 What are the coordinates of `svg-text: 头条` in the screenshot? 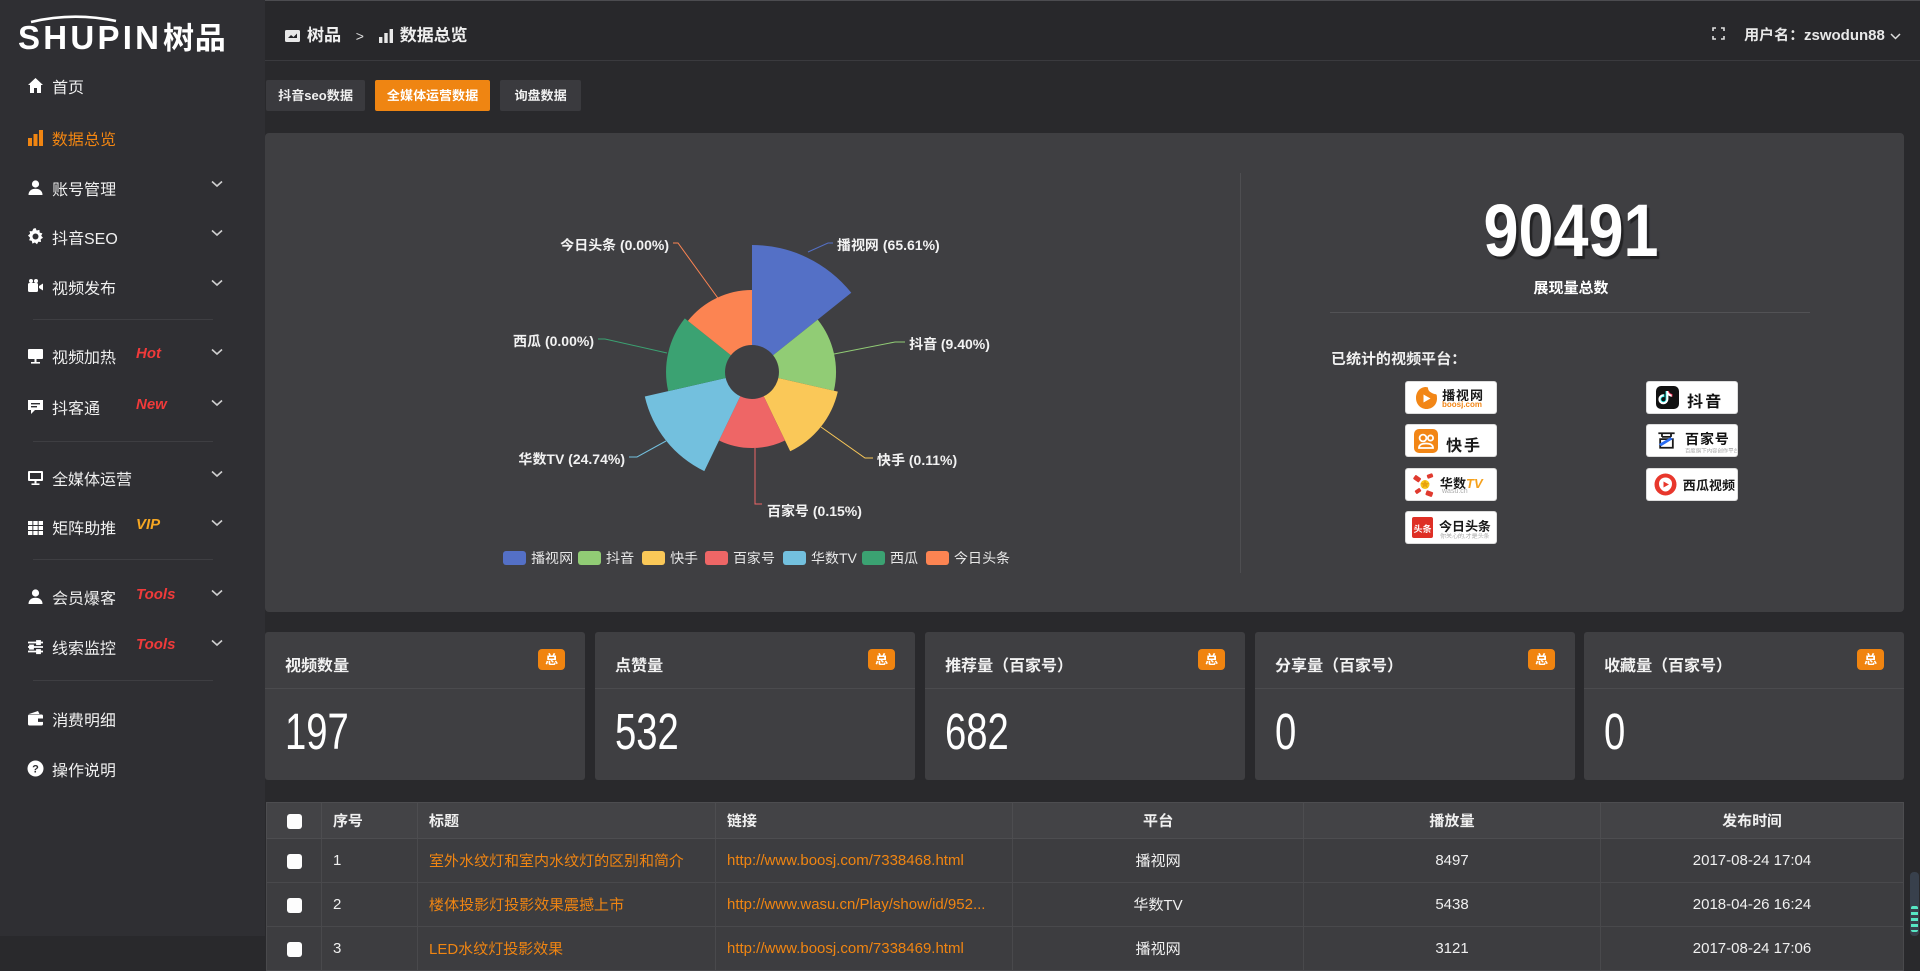 It's located at (1422, 528).